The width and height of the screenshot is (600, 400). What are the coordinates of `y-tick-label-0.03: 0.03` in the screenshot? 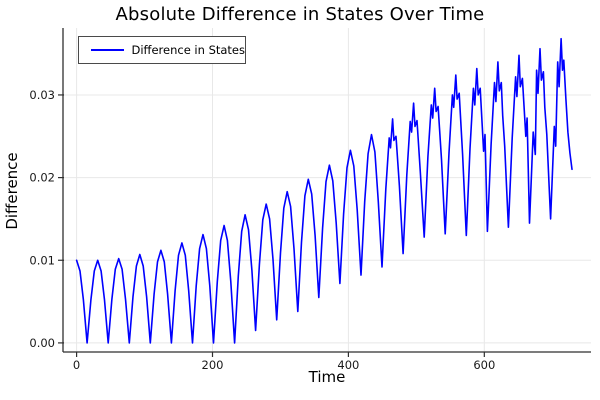 It's located at (42, 95).